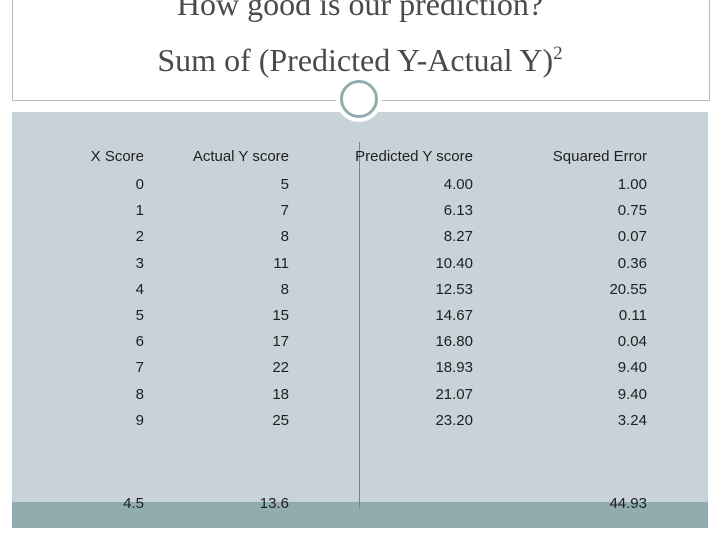 The image size is (720, 540). I want to click on cell-x: 4, so click(139, 289).